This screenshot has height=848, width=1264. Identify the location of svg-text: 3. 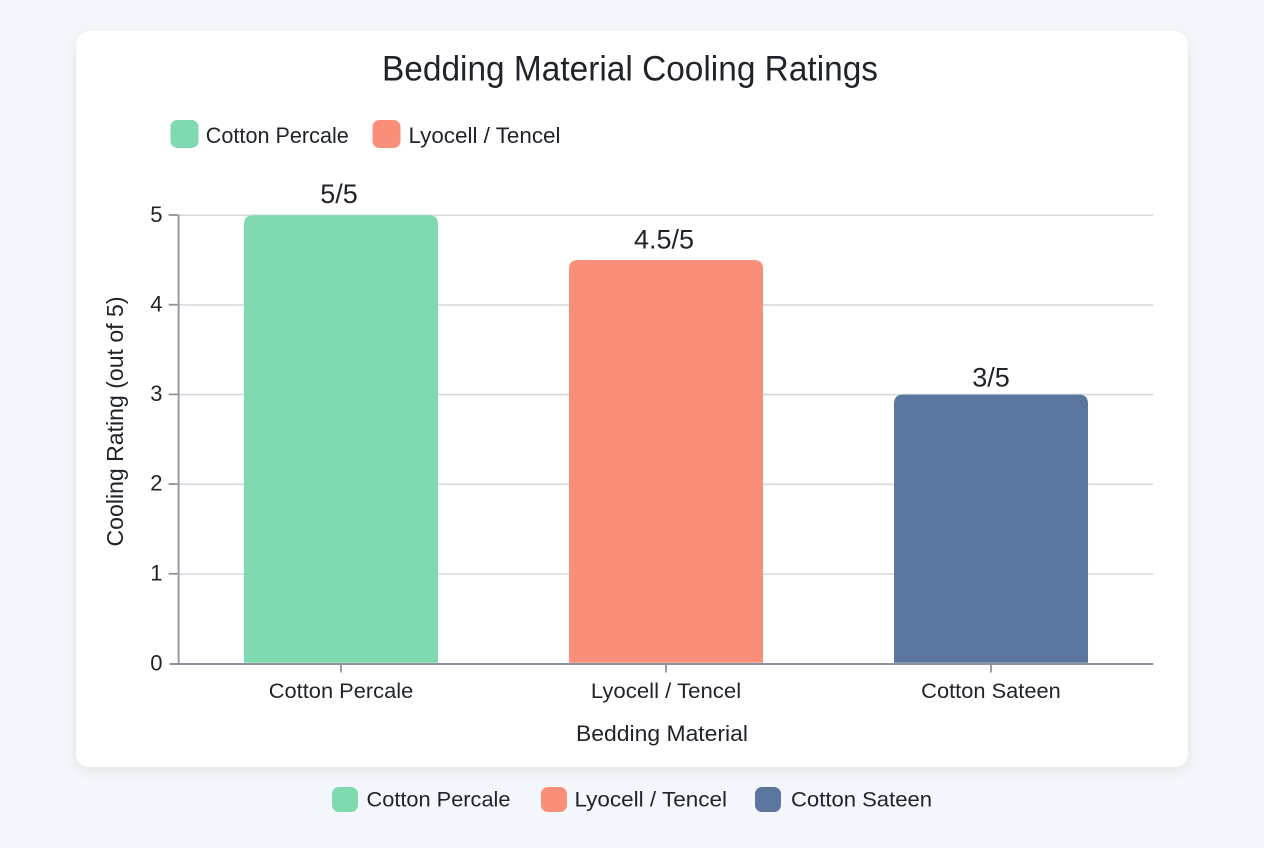
(156, 393).